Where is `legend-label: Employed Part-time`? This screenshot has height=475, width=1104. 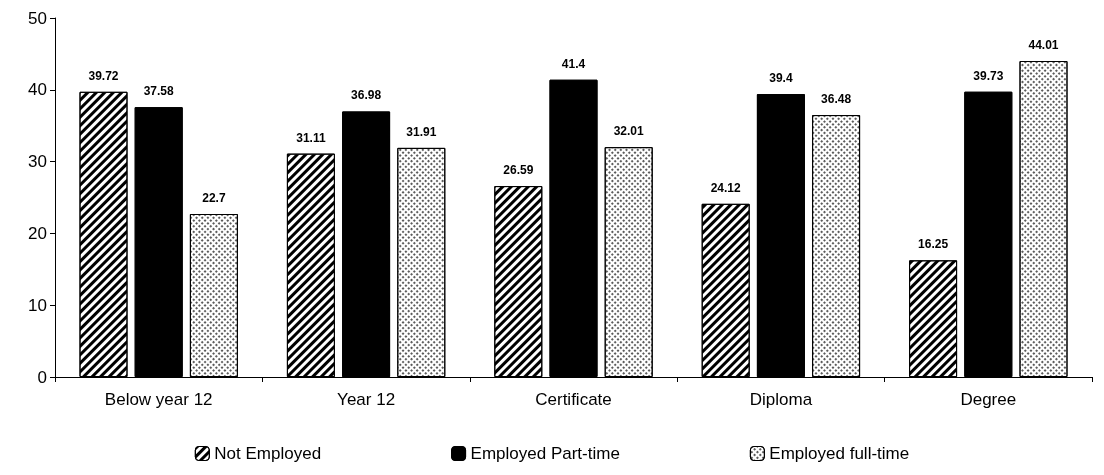 legend-label: Employed Part-time is located at coordinates (545, 453).